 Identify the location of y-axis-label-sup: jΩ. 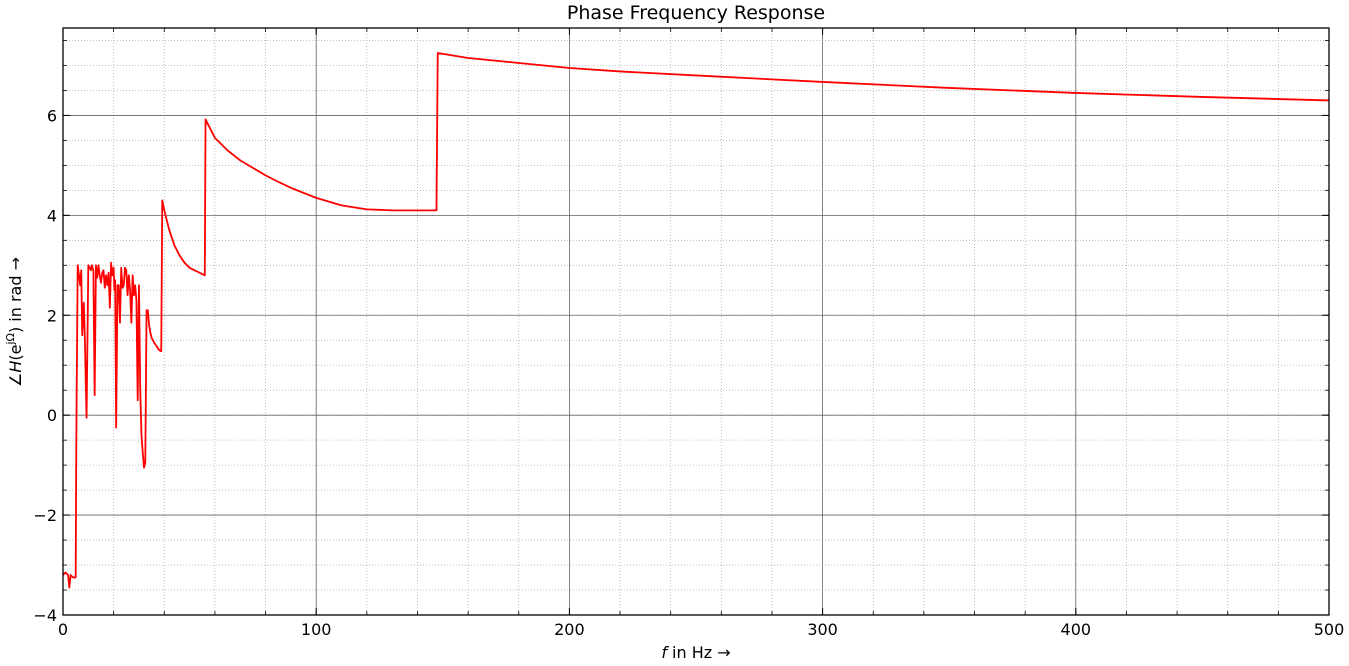
(10, 339).